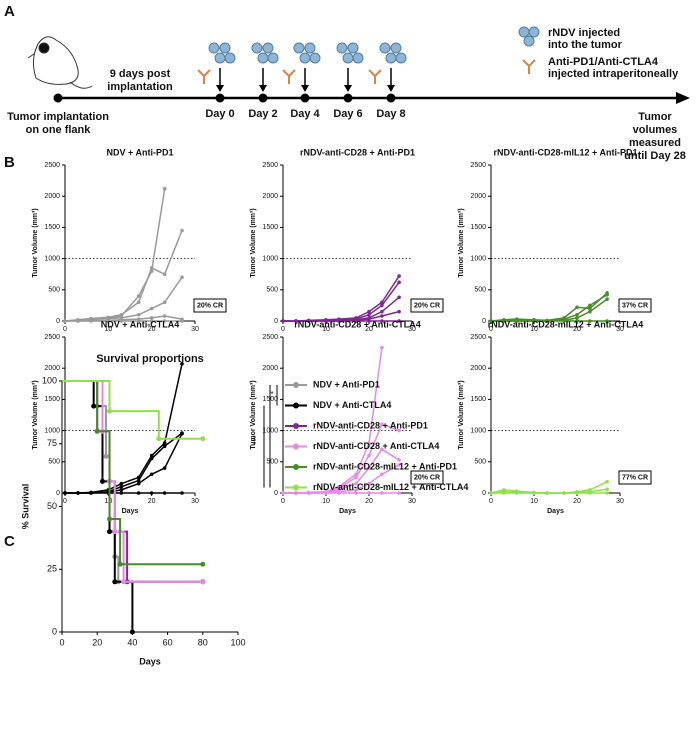 The width and height of the screenshot is (696, 731). What do you see at coordinates (219, 114) in the screenshot?
I see `day-label: Day 0` at bounding box center [219, 114].